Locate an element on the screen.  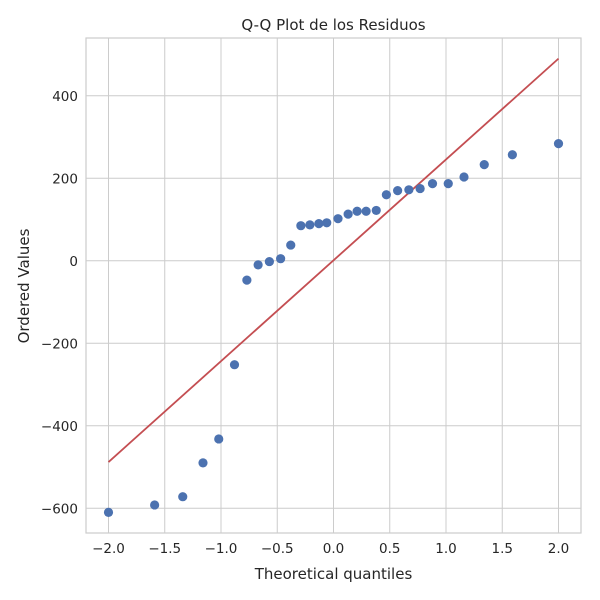
y-tick-label: 0 is located at coordinates (73, 262).